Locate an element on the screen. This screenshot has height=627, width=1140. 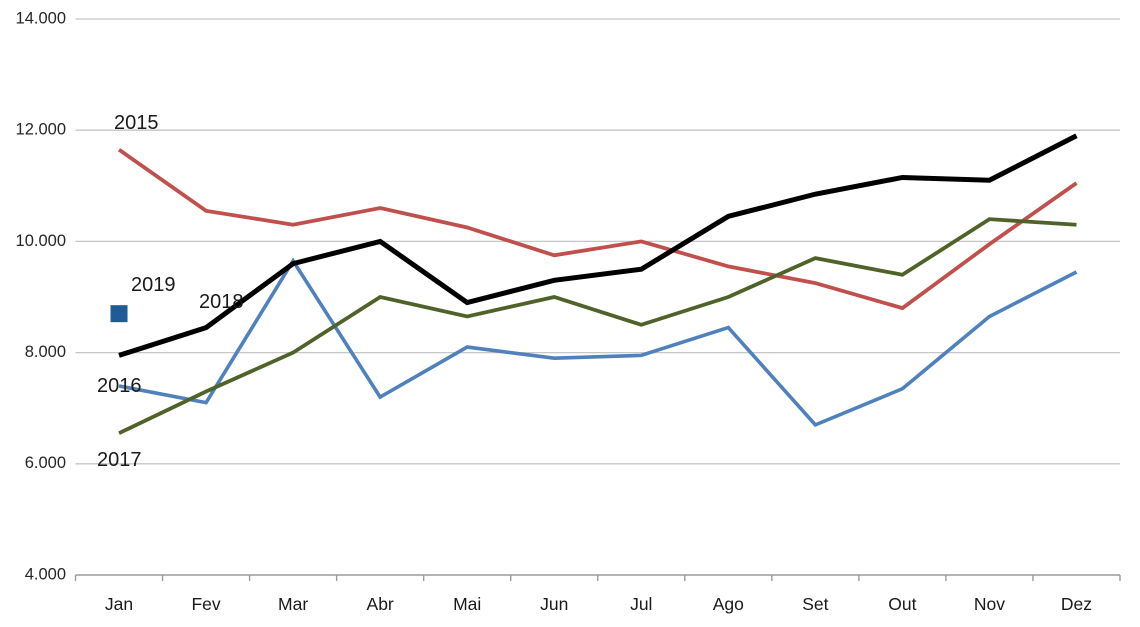
x-axis-month-label: Mar is located at coordinates (293, 604).